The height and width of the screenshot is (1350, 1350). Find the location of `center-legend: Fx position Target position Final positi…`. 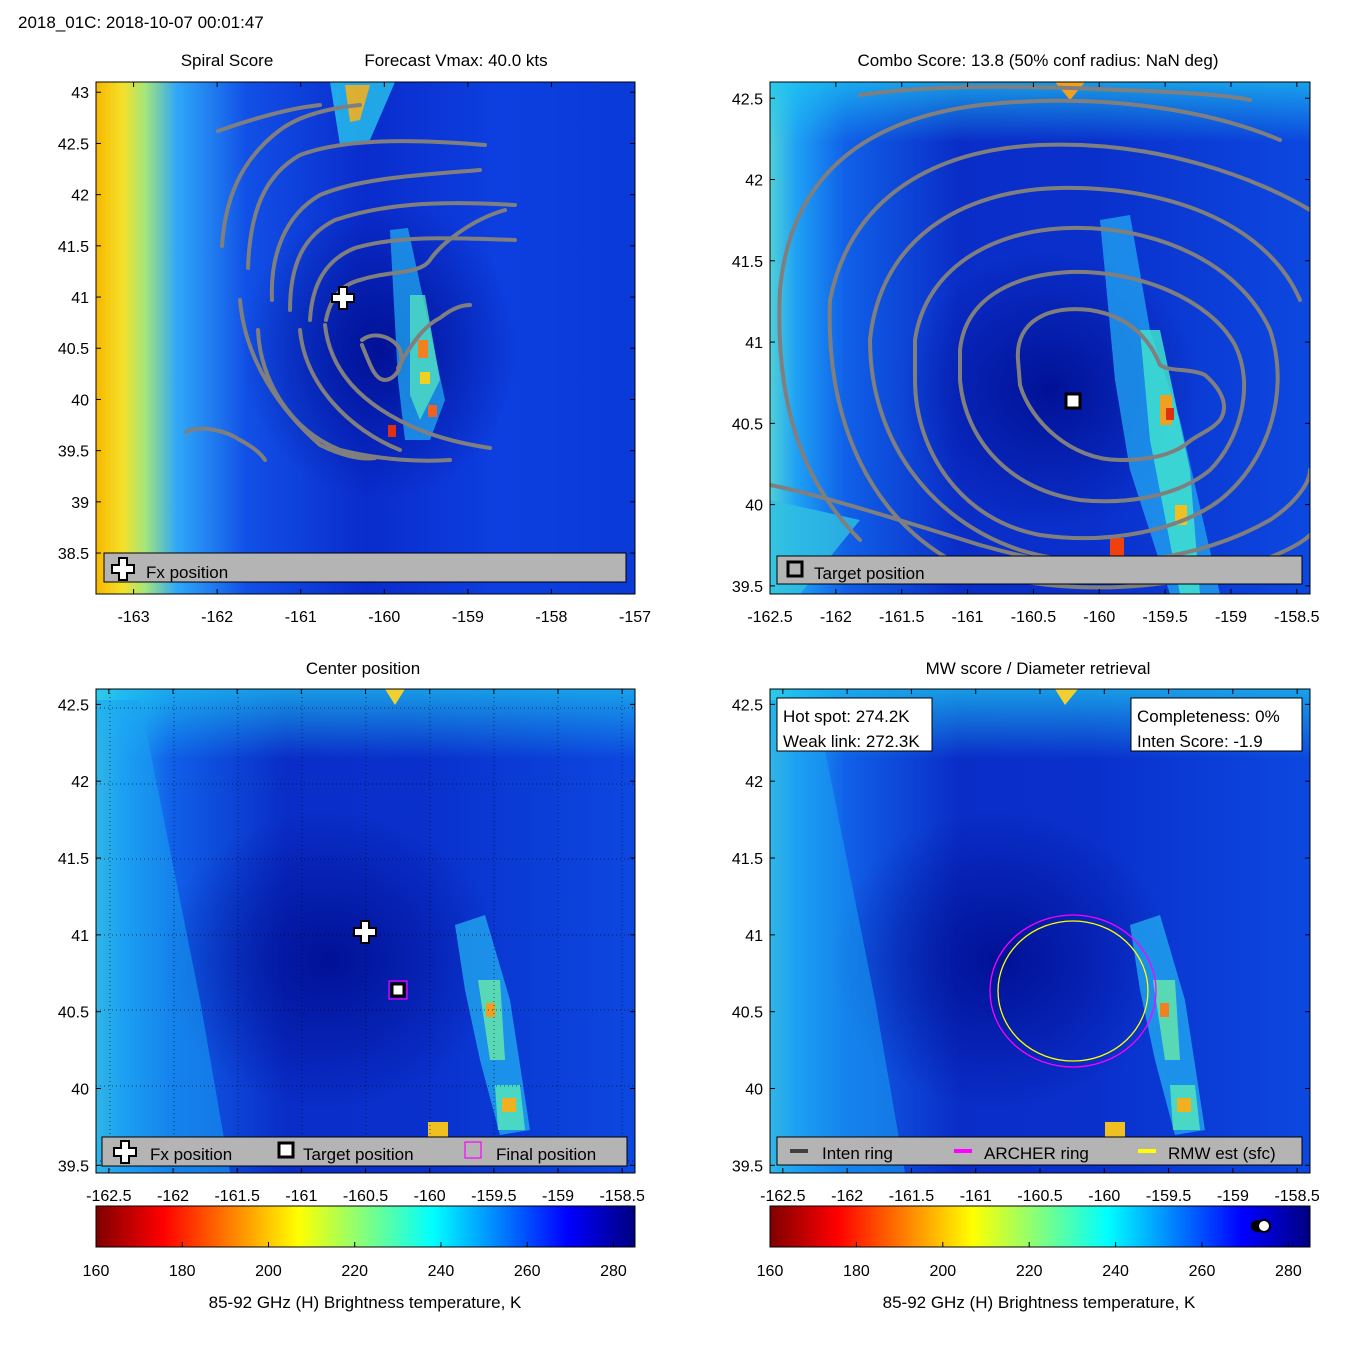

center-legend: Fx position Target position Final positi… is located at coordinates (364, 1151).